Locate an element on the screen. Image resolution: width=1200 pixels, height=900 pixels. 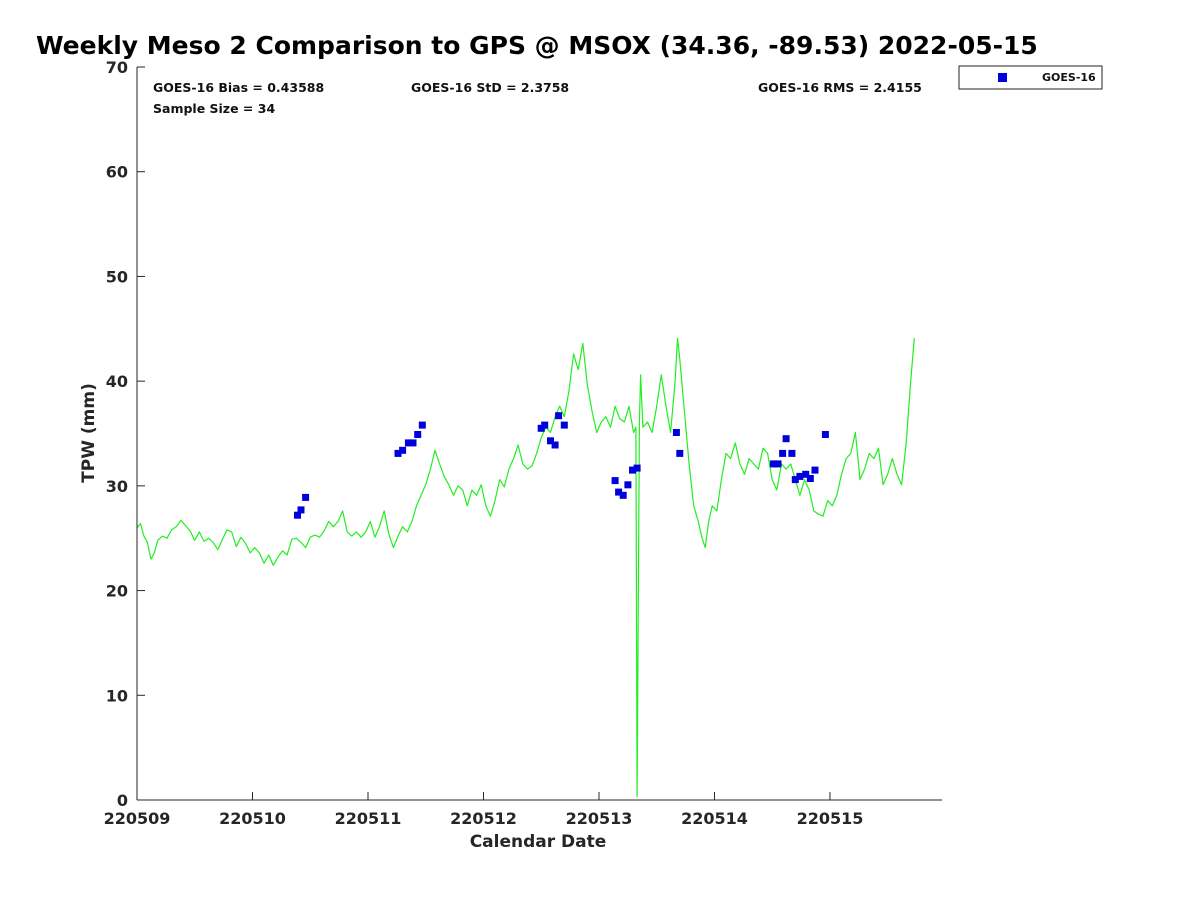
stat-rms: GOES-16 RMS = 2.4155 is located at coordinates (840, 87).